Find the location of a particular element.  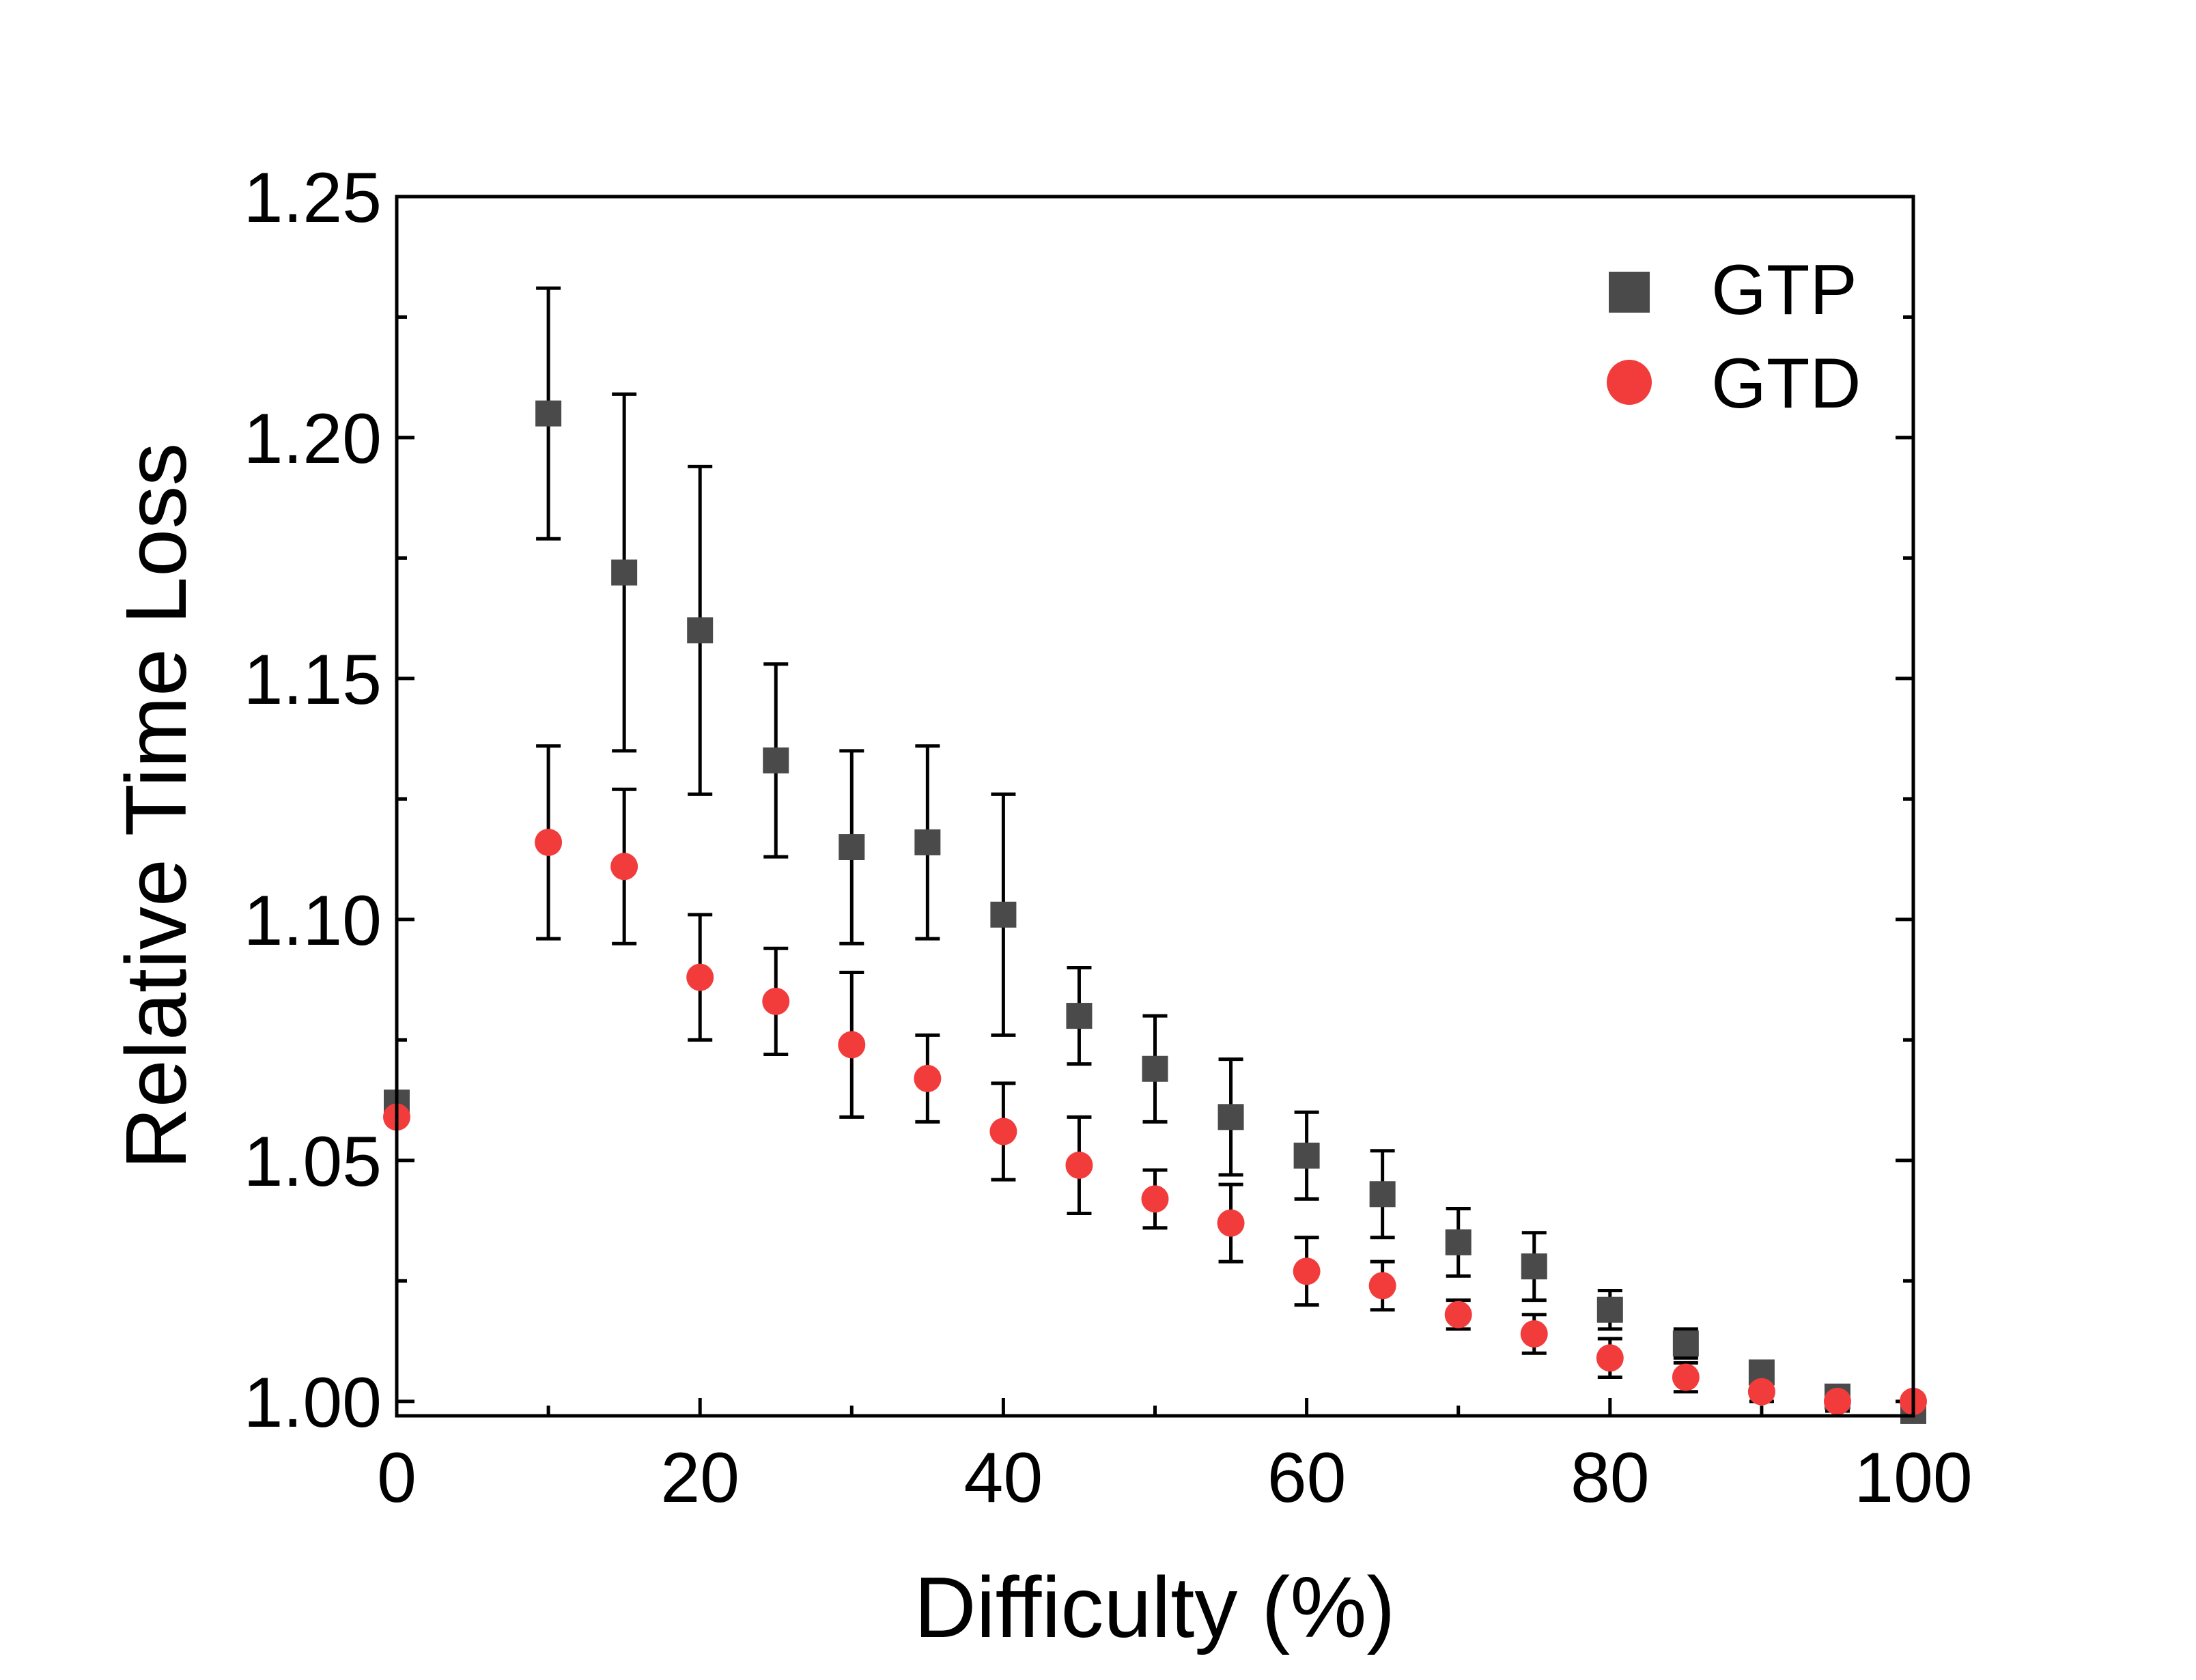

x-tick-label: 20 is located at coordinates (700, 1478).